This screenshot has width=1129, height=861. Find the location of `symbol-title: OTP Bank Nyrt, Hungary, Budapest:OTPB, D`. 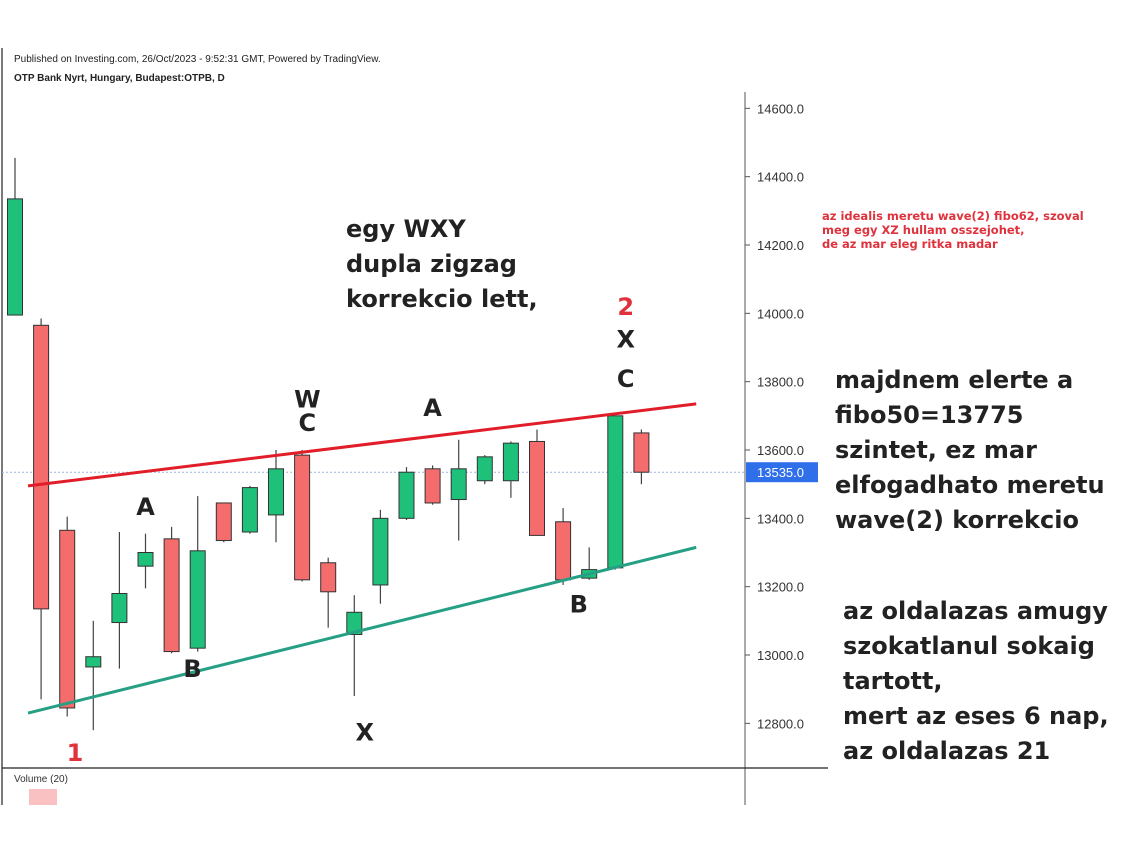

symbol-title: OTP Bank Nyrt, Hungary, Budapest:OTPB, D is located at coordinates (119, 78).